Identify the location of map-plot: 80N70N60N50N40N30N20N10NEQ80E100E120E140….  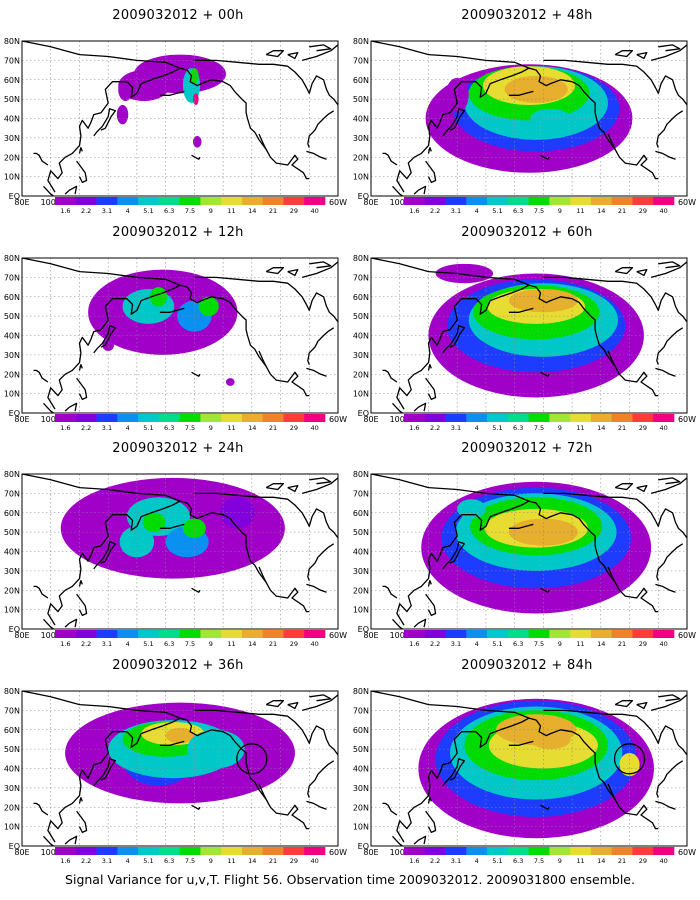
(524, 776).